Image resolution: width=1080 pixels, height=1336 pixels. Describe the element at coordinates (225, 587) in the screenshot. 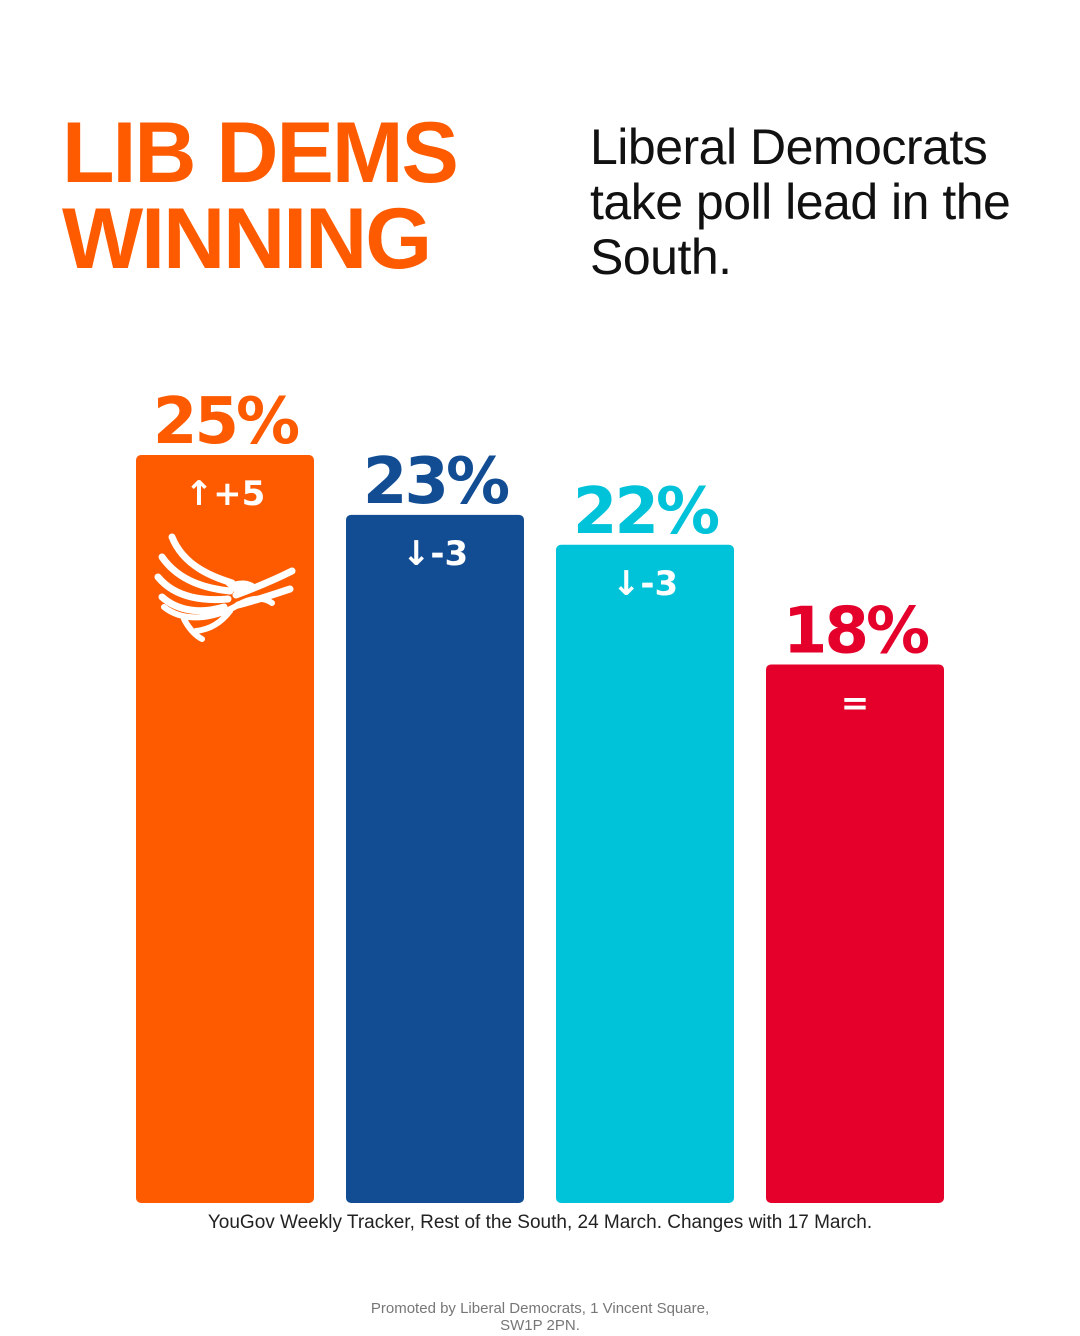

I see `lib-dem-bird-icon` at that location.